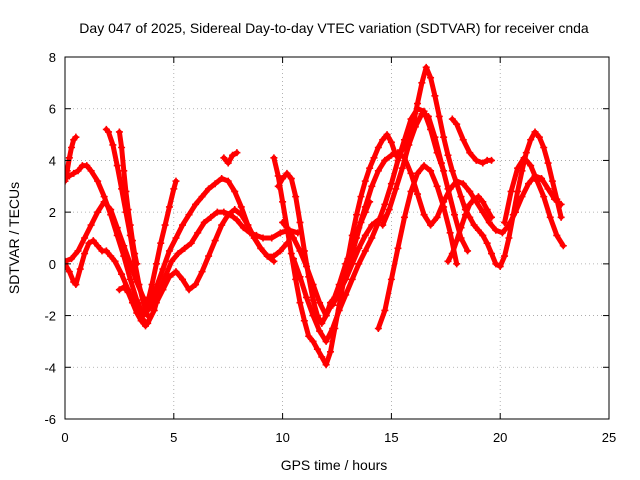 This screenshot has width=640, height=480. I want to click on series-trace, so click(534, 202).